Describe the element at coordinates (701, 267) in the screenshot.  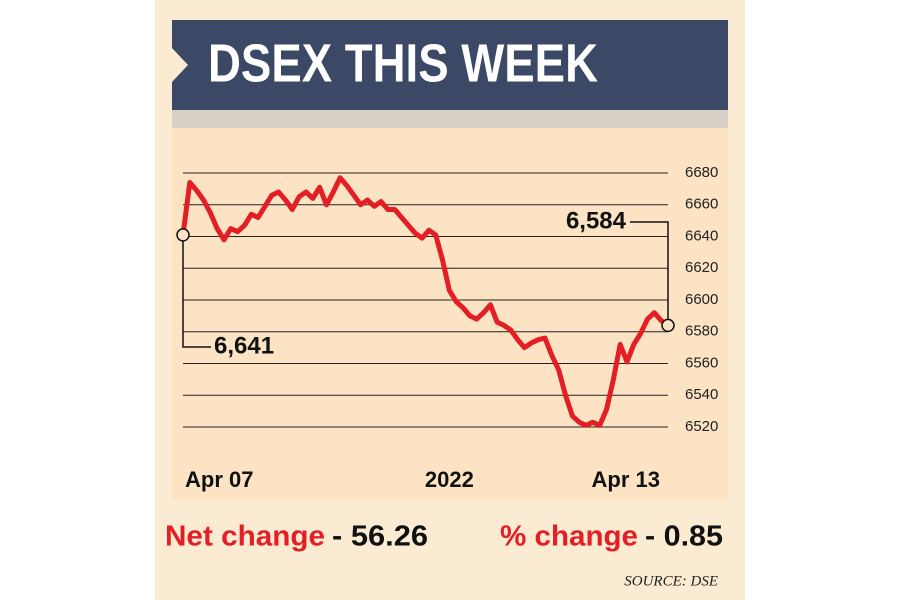
I see `y-tick-label: 6620` at that location.